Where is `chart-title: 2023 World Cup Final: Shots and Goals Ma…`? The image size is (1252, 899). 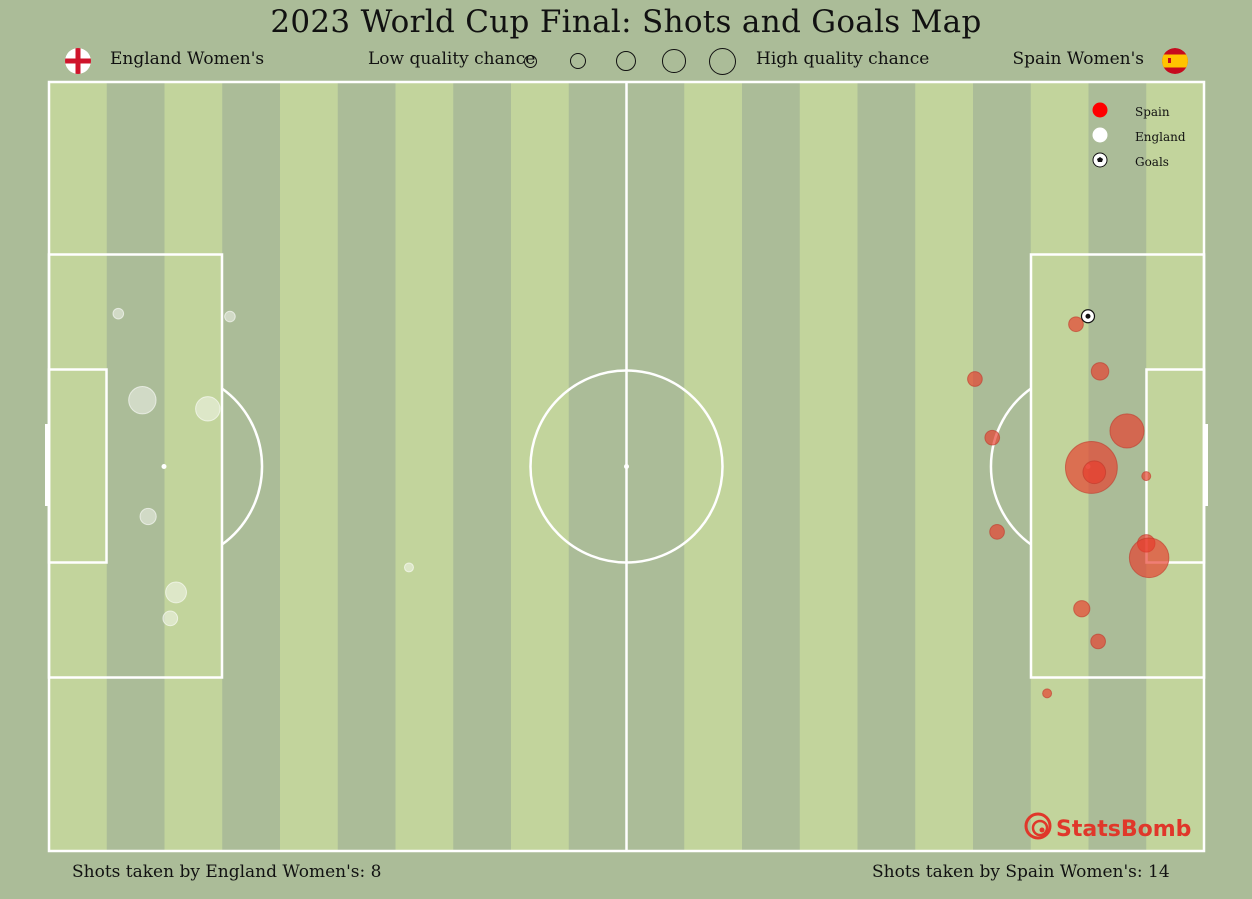
chart-title: 2023 World Cup Final: Shots and Goals Ma… is located at coordinates (626, 22).